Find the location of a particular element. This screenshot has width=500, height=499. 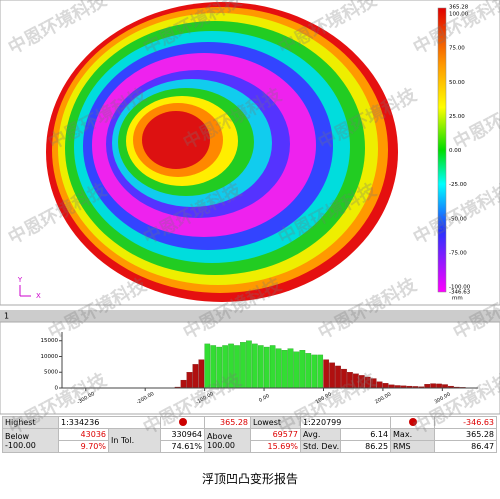

cell: 330964 is located at coordinates (183, 434).